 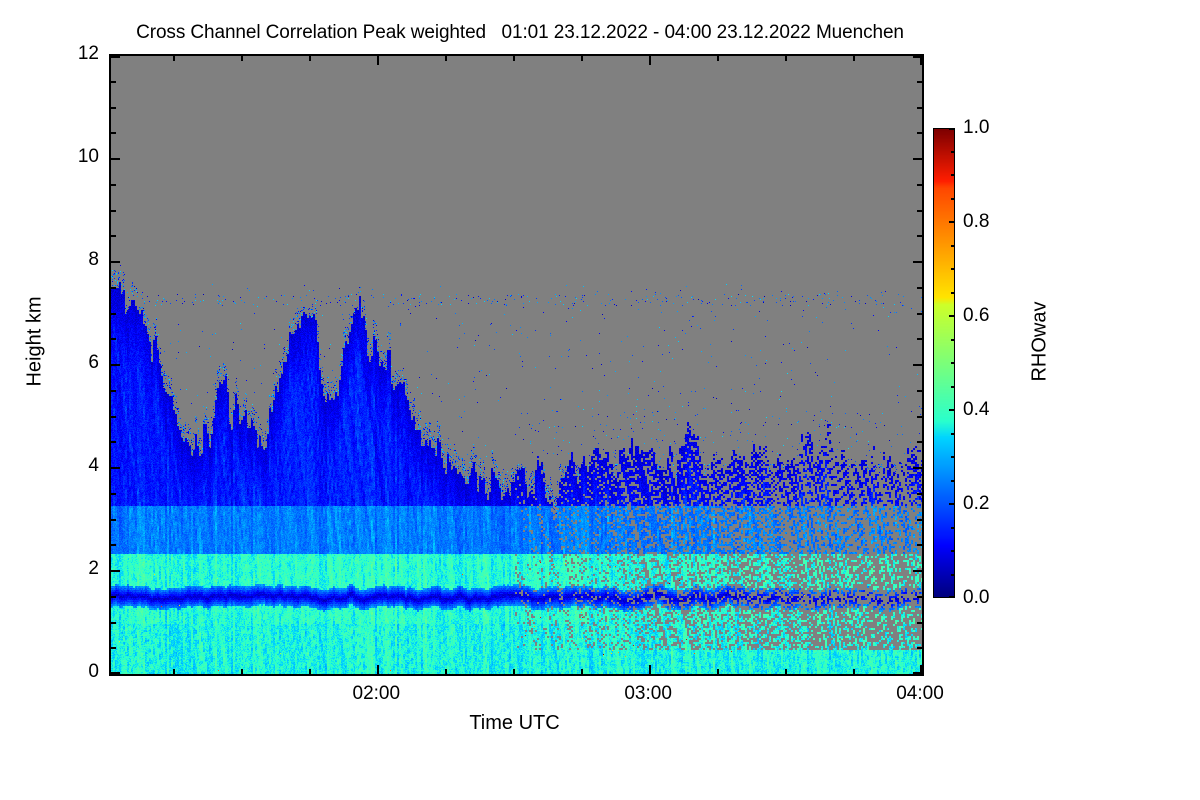 What do you see at coordinates (67, 362) in the screenshot?
I see `y-axis-tick-labels: 0 2 4 6 8 10 12` at bounding box center [67, 362].